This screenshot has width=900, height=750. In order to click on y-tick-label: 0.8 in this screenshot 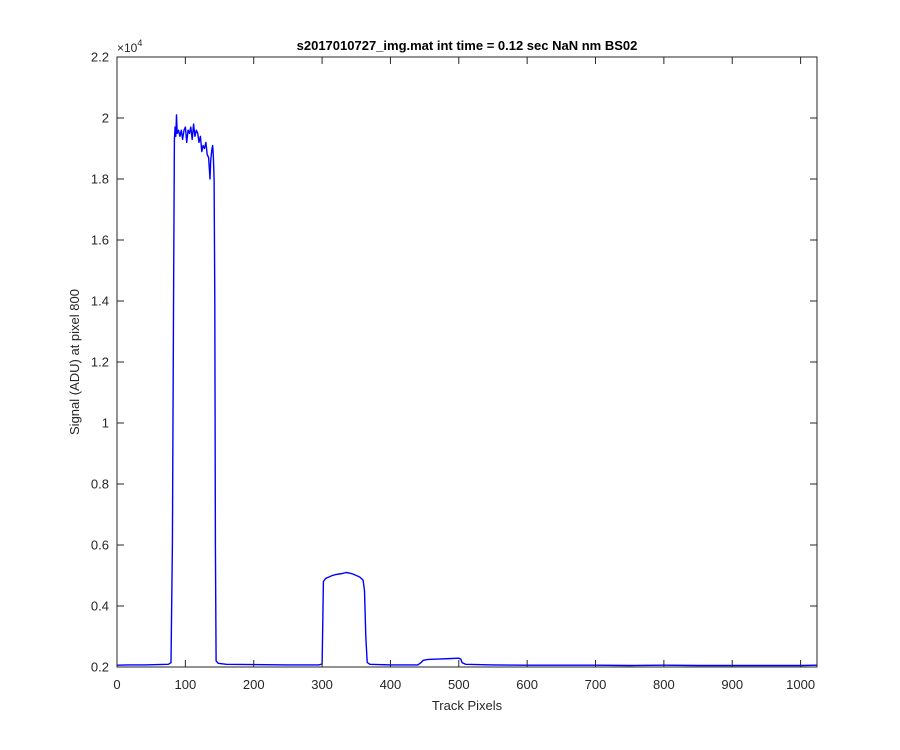, I will do `click(100, 484)`.